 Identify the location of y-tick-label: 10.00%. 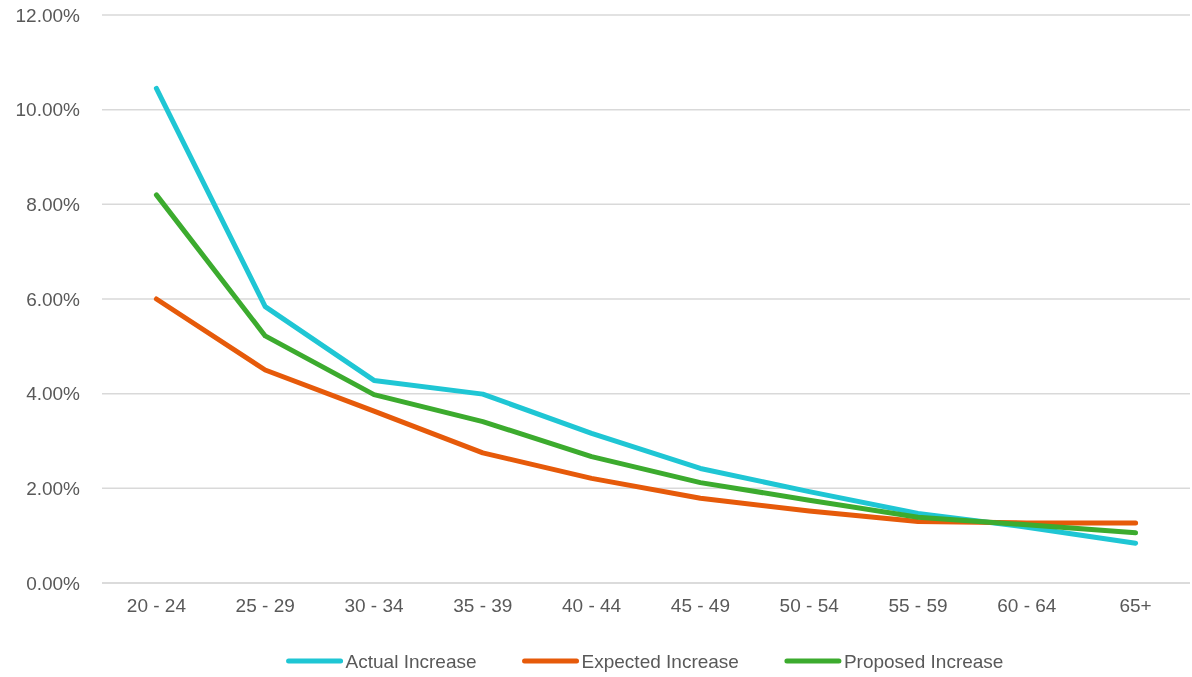
(48, 110).